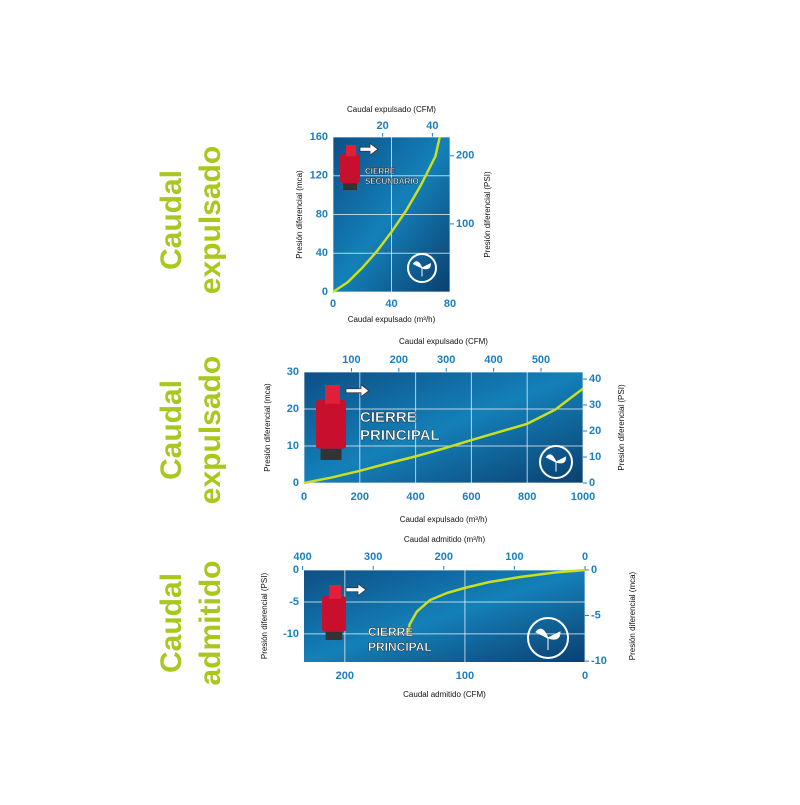  I want to click on x-axis-title: Caudal admitido (CFM), so click(444, 694).